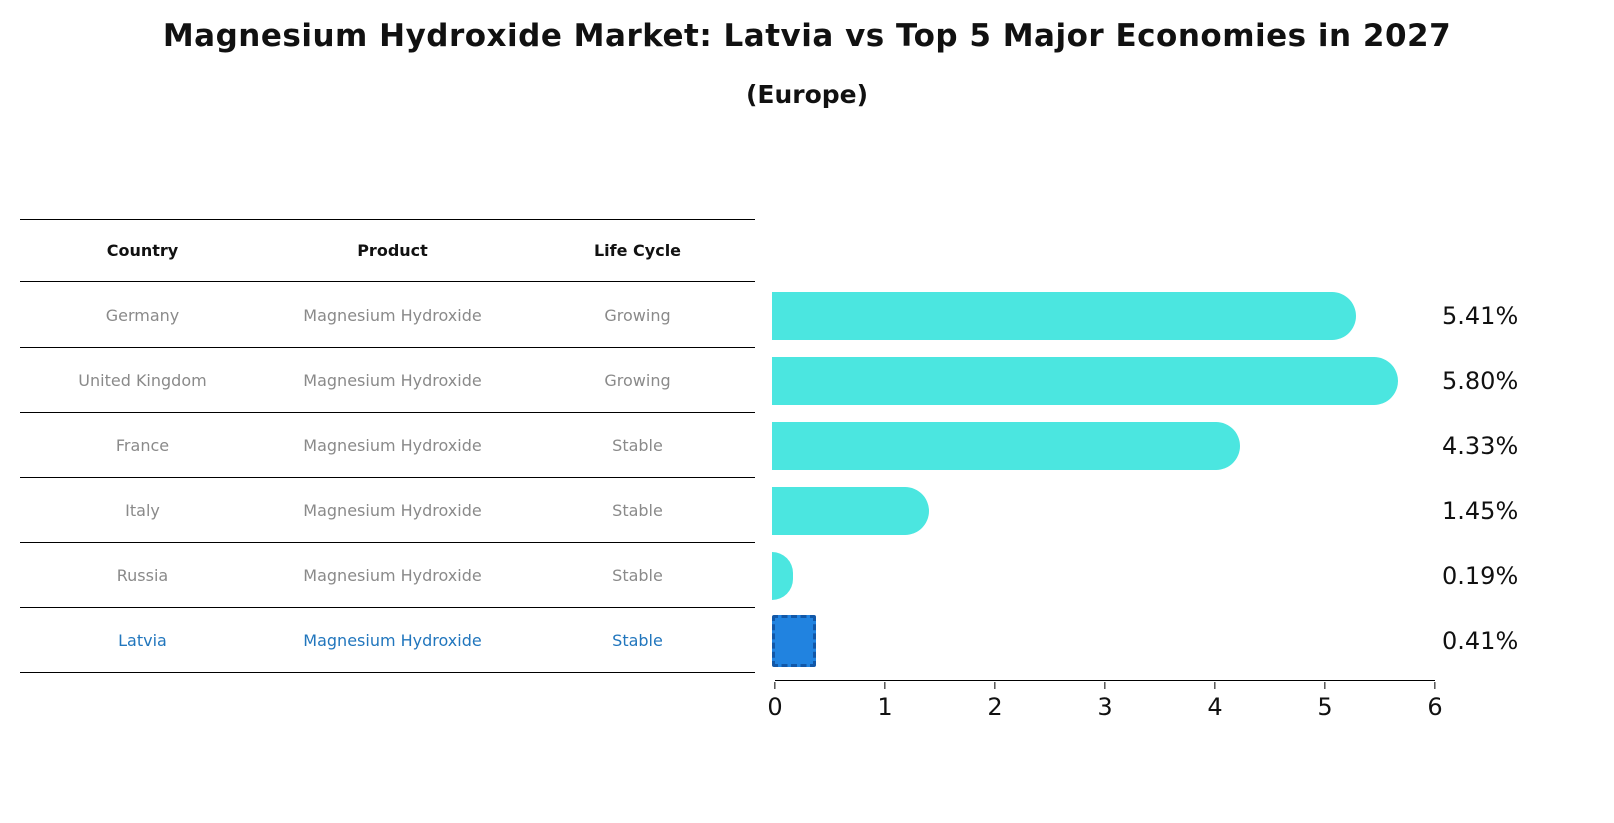  Describe the element at coordinates (142, 315) in the screenshot. I see `country-cell: Germany` at that location.